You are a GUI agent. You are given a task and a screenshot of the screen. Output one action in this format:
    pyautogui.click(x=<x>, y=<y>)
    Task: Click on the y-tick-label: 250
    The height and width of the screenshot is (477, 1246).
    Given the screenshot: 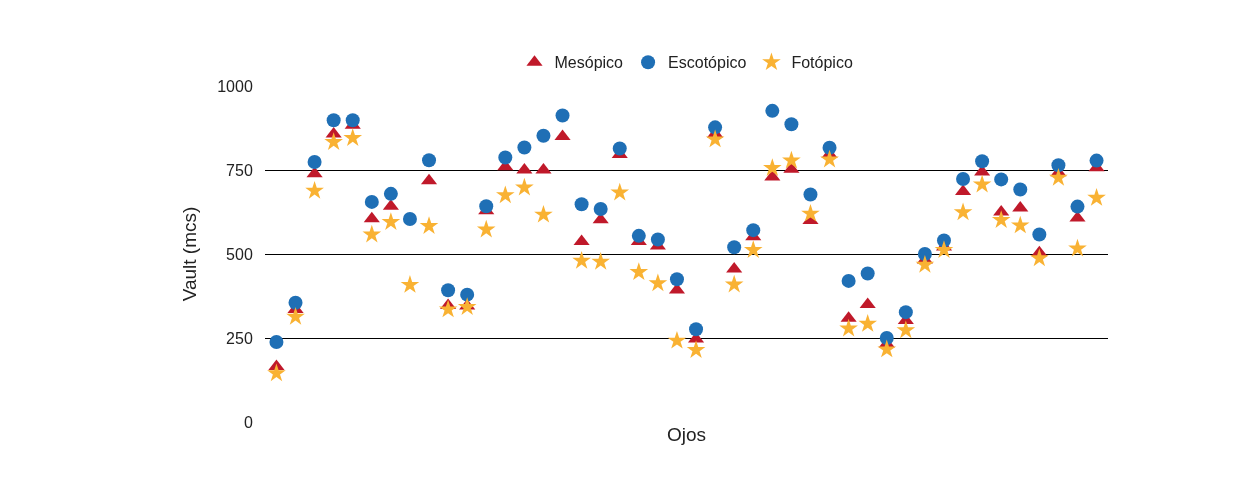 What is the action you would take?
    pyautogui.click(x=239, y=338)
    